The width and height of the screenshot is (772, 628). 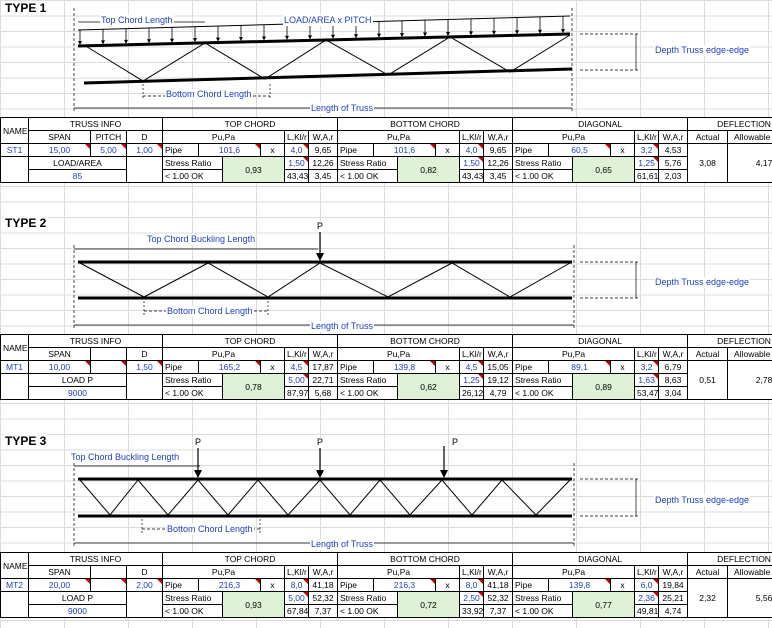 I want to click on bottom-pipe-size: 216,3, so click(x=405, y=585).